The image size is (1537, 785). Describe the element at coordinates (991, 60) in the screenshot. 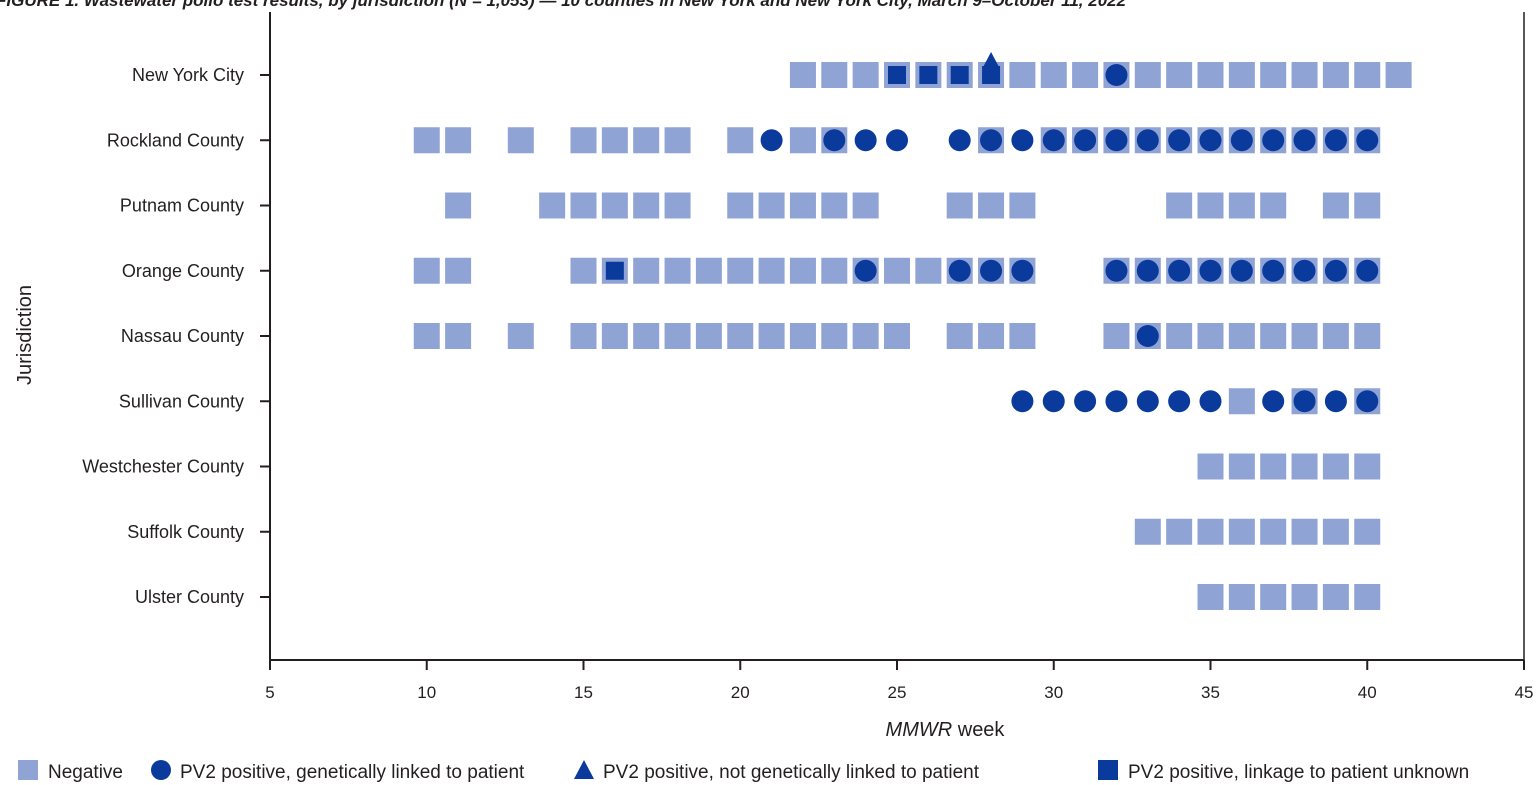

I see `not-linked-triangle-mark` at that location.